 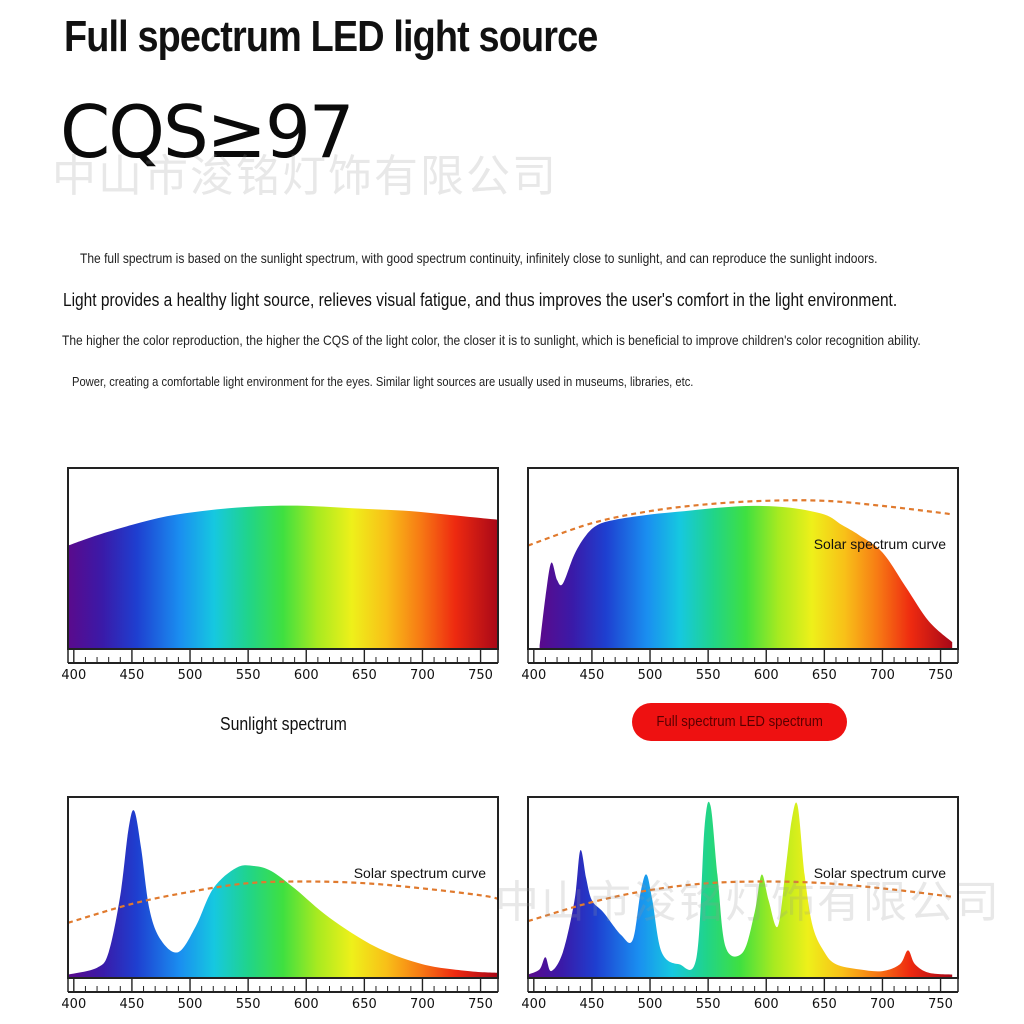 I want to click on sunlight-spectrum-caption: Sunlight spectrum, so click(x=283, y=724).